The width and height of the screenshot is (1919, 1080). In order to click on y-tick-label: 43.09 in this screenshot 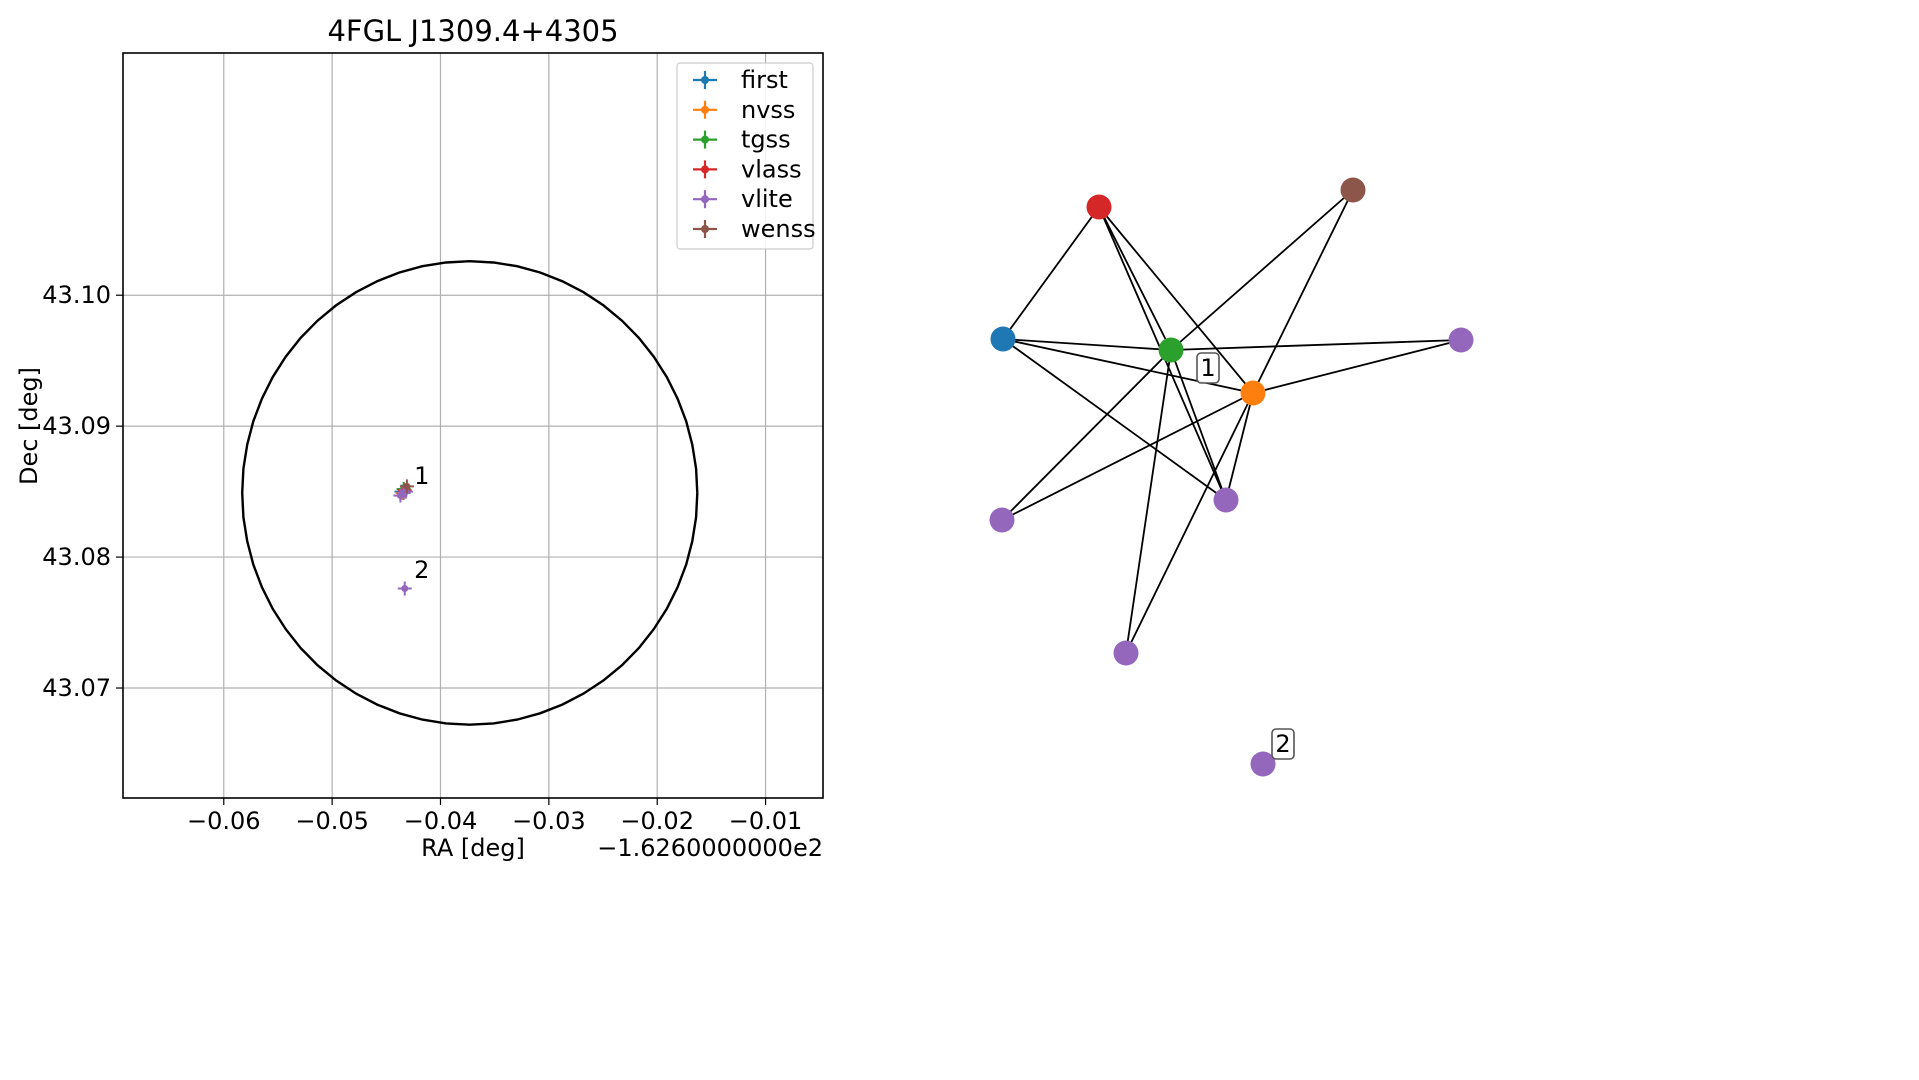, I will do `click(76, 426)`.